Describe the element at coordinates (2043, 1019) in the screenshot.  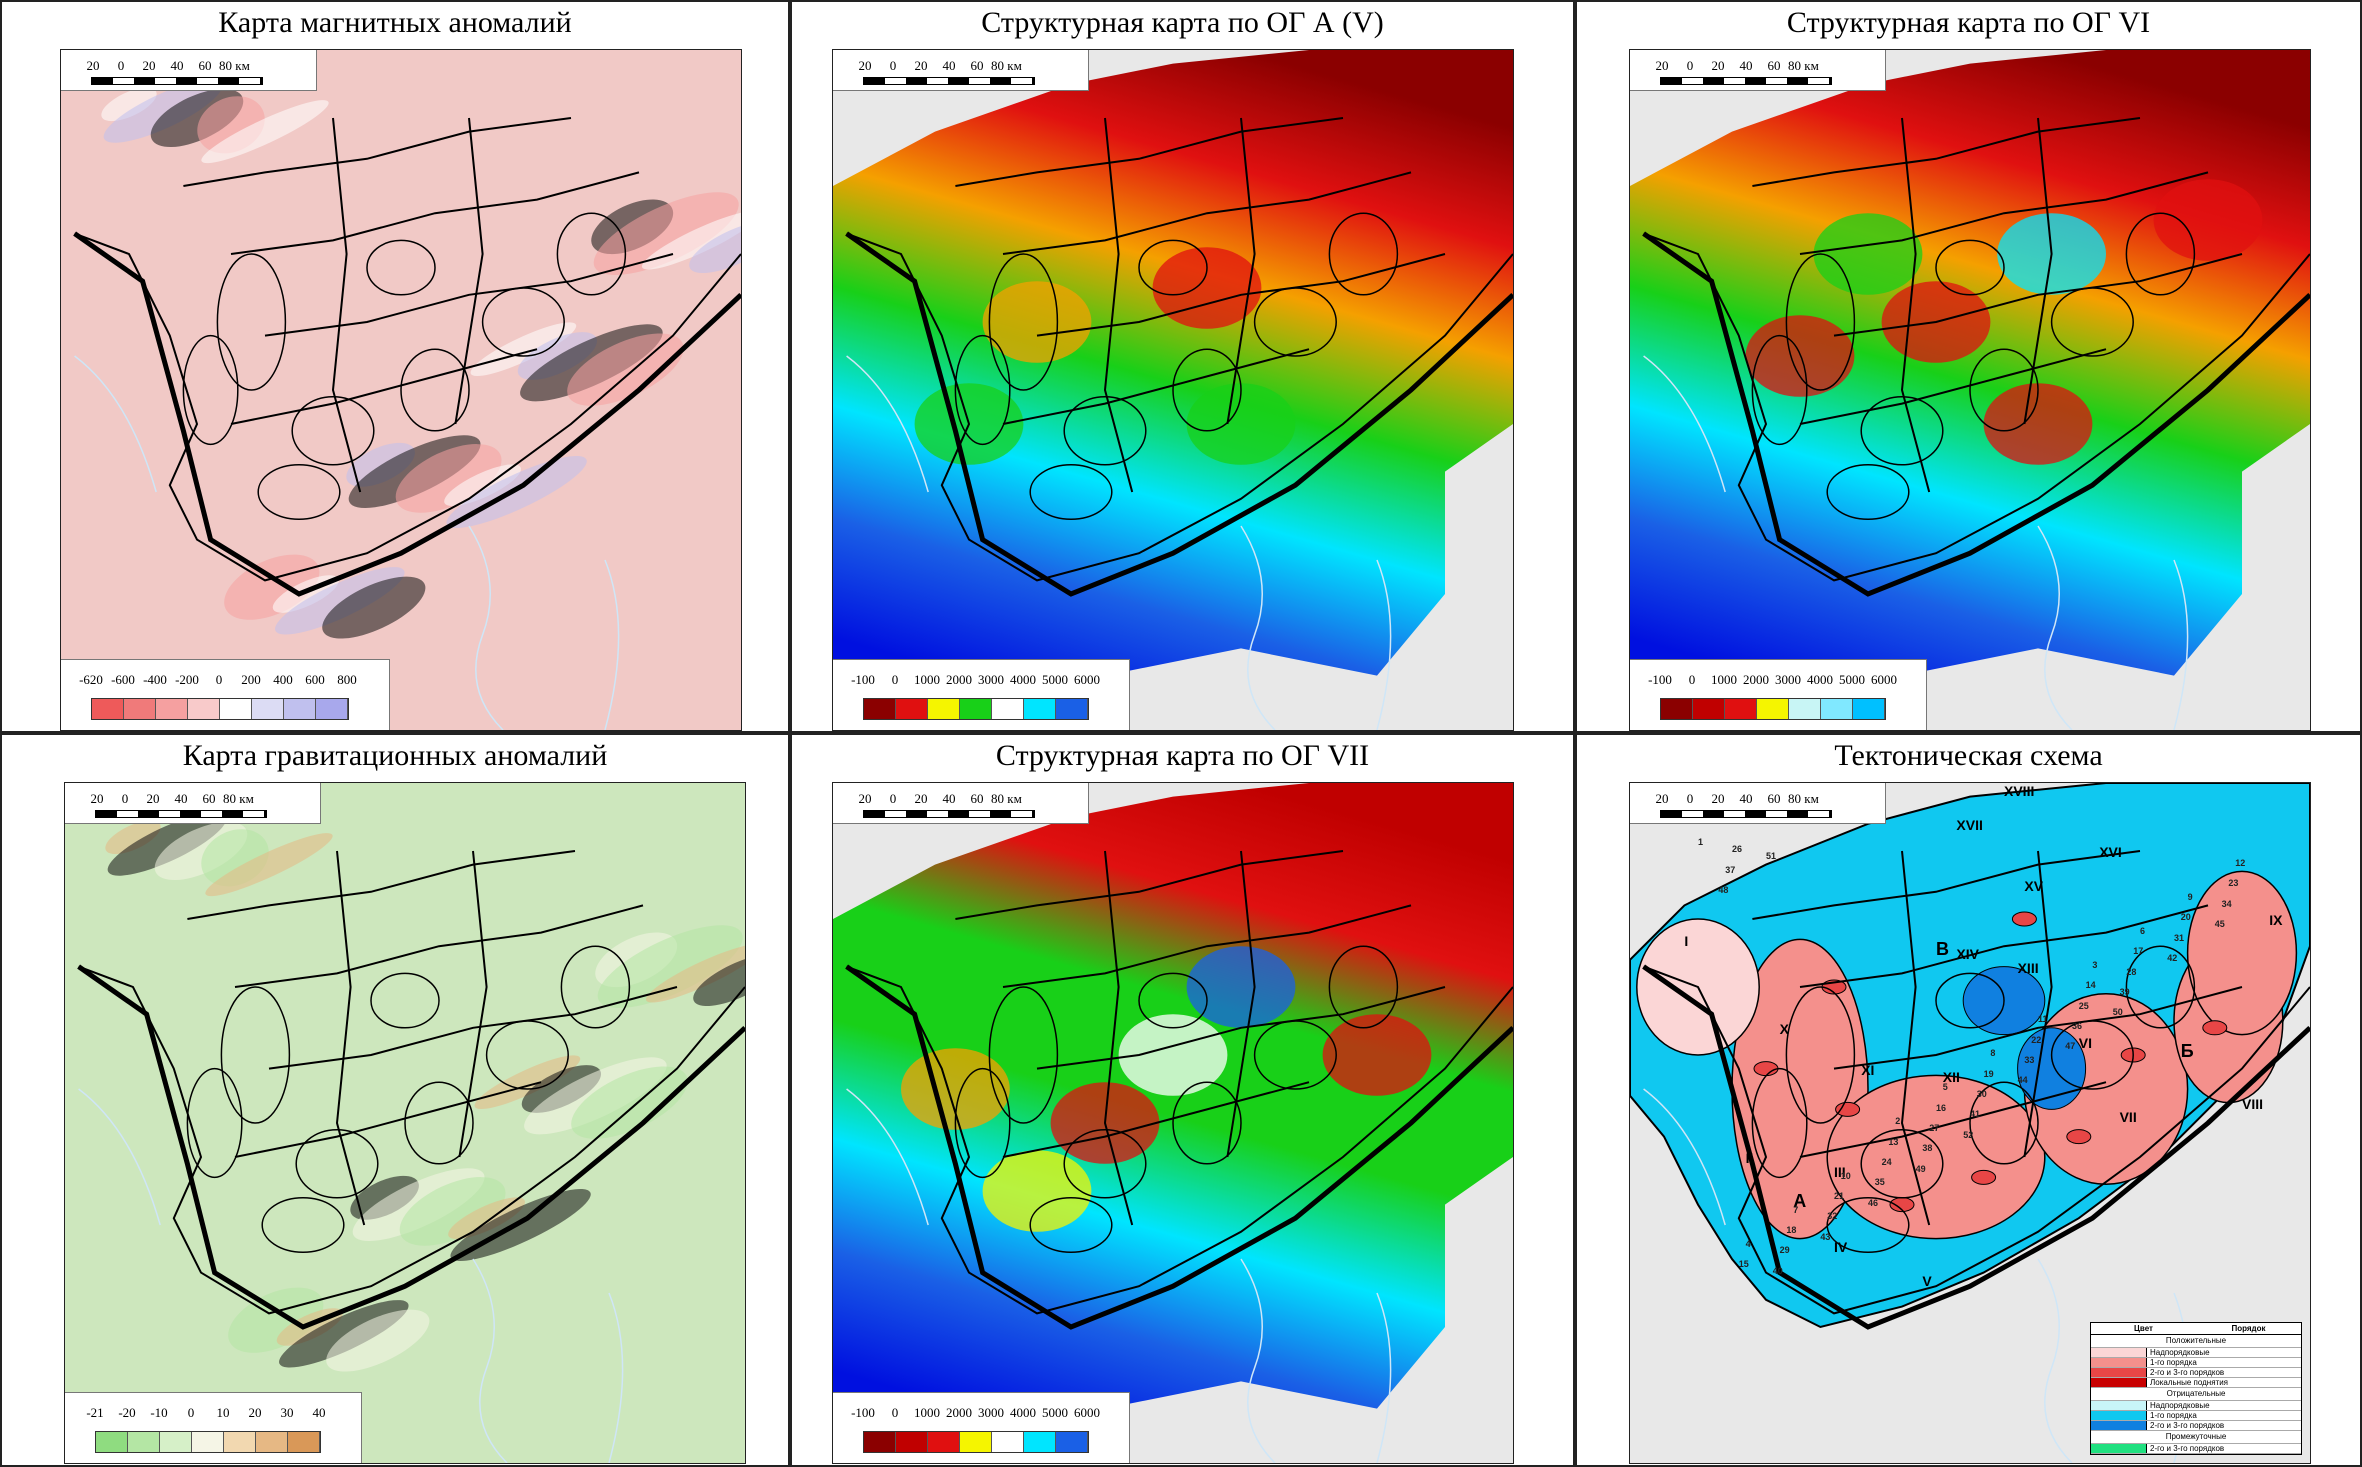
I see `tectonic-label-number: 11` at that location.